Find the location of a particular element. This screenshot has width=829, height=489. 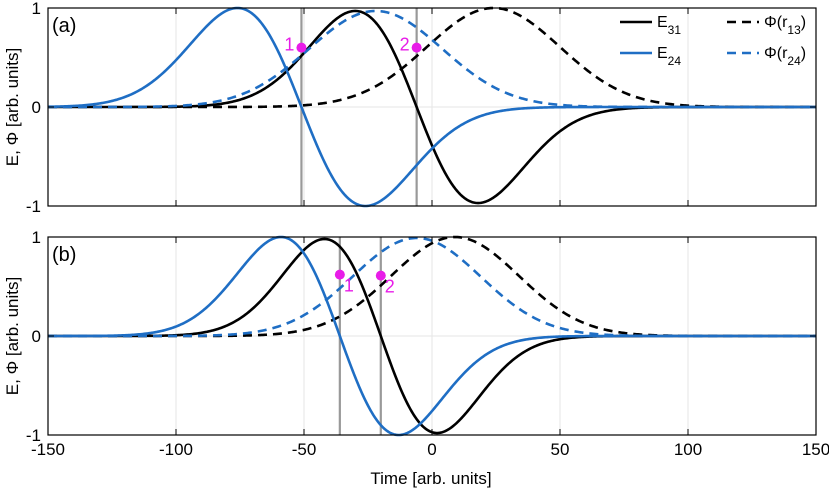

x-tick-label: -150 is located at coordinates (48, 449).